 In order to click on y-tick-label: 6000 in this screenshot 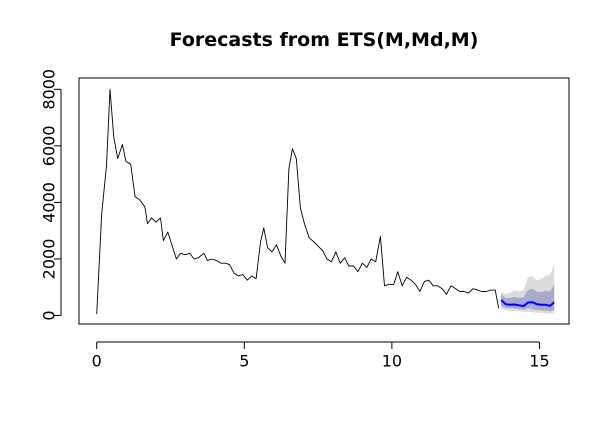, I will do `click(49, 146)`.